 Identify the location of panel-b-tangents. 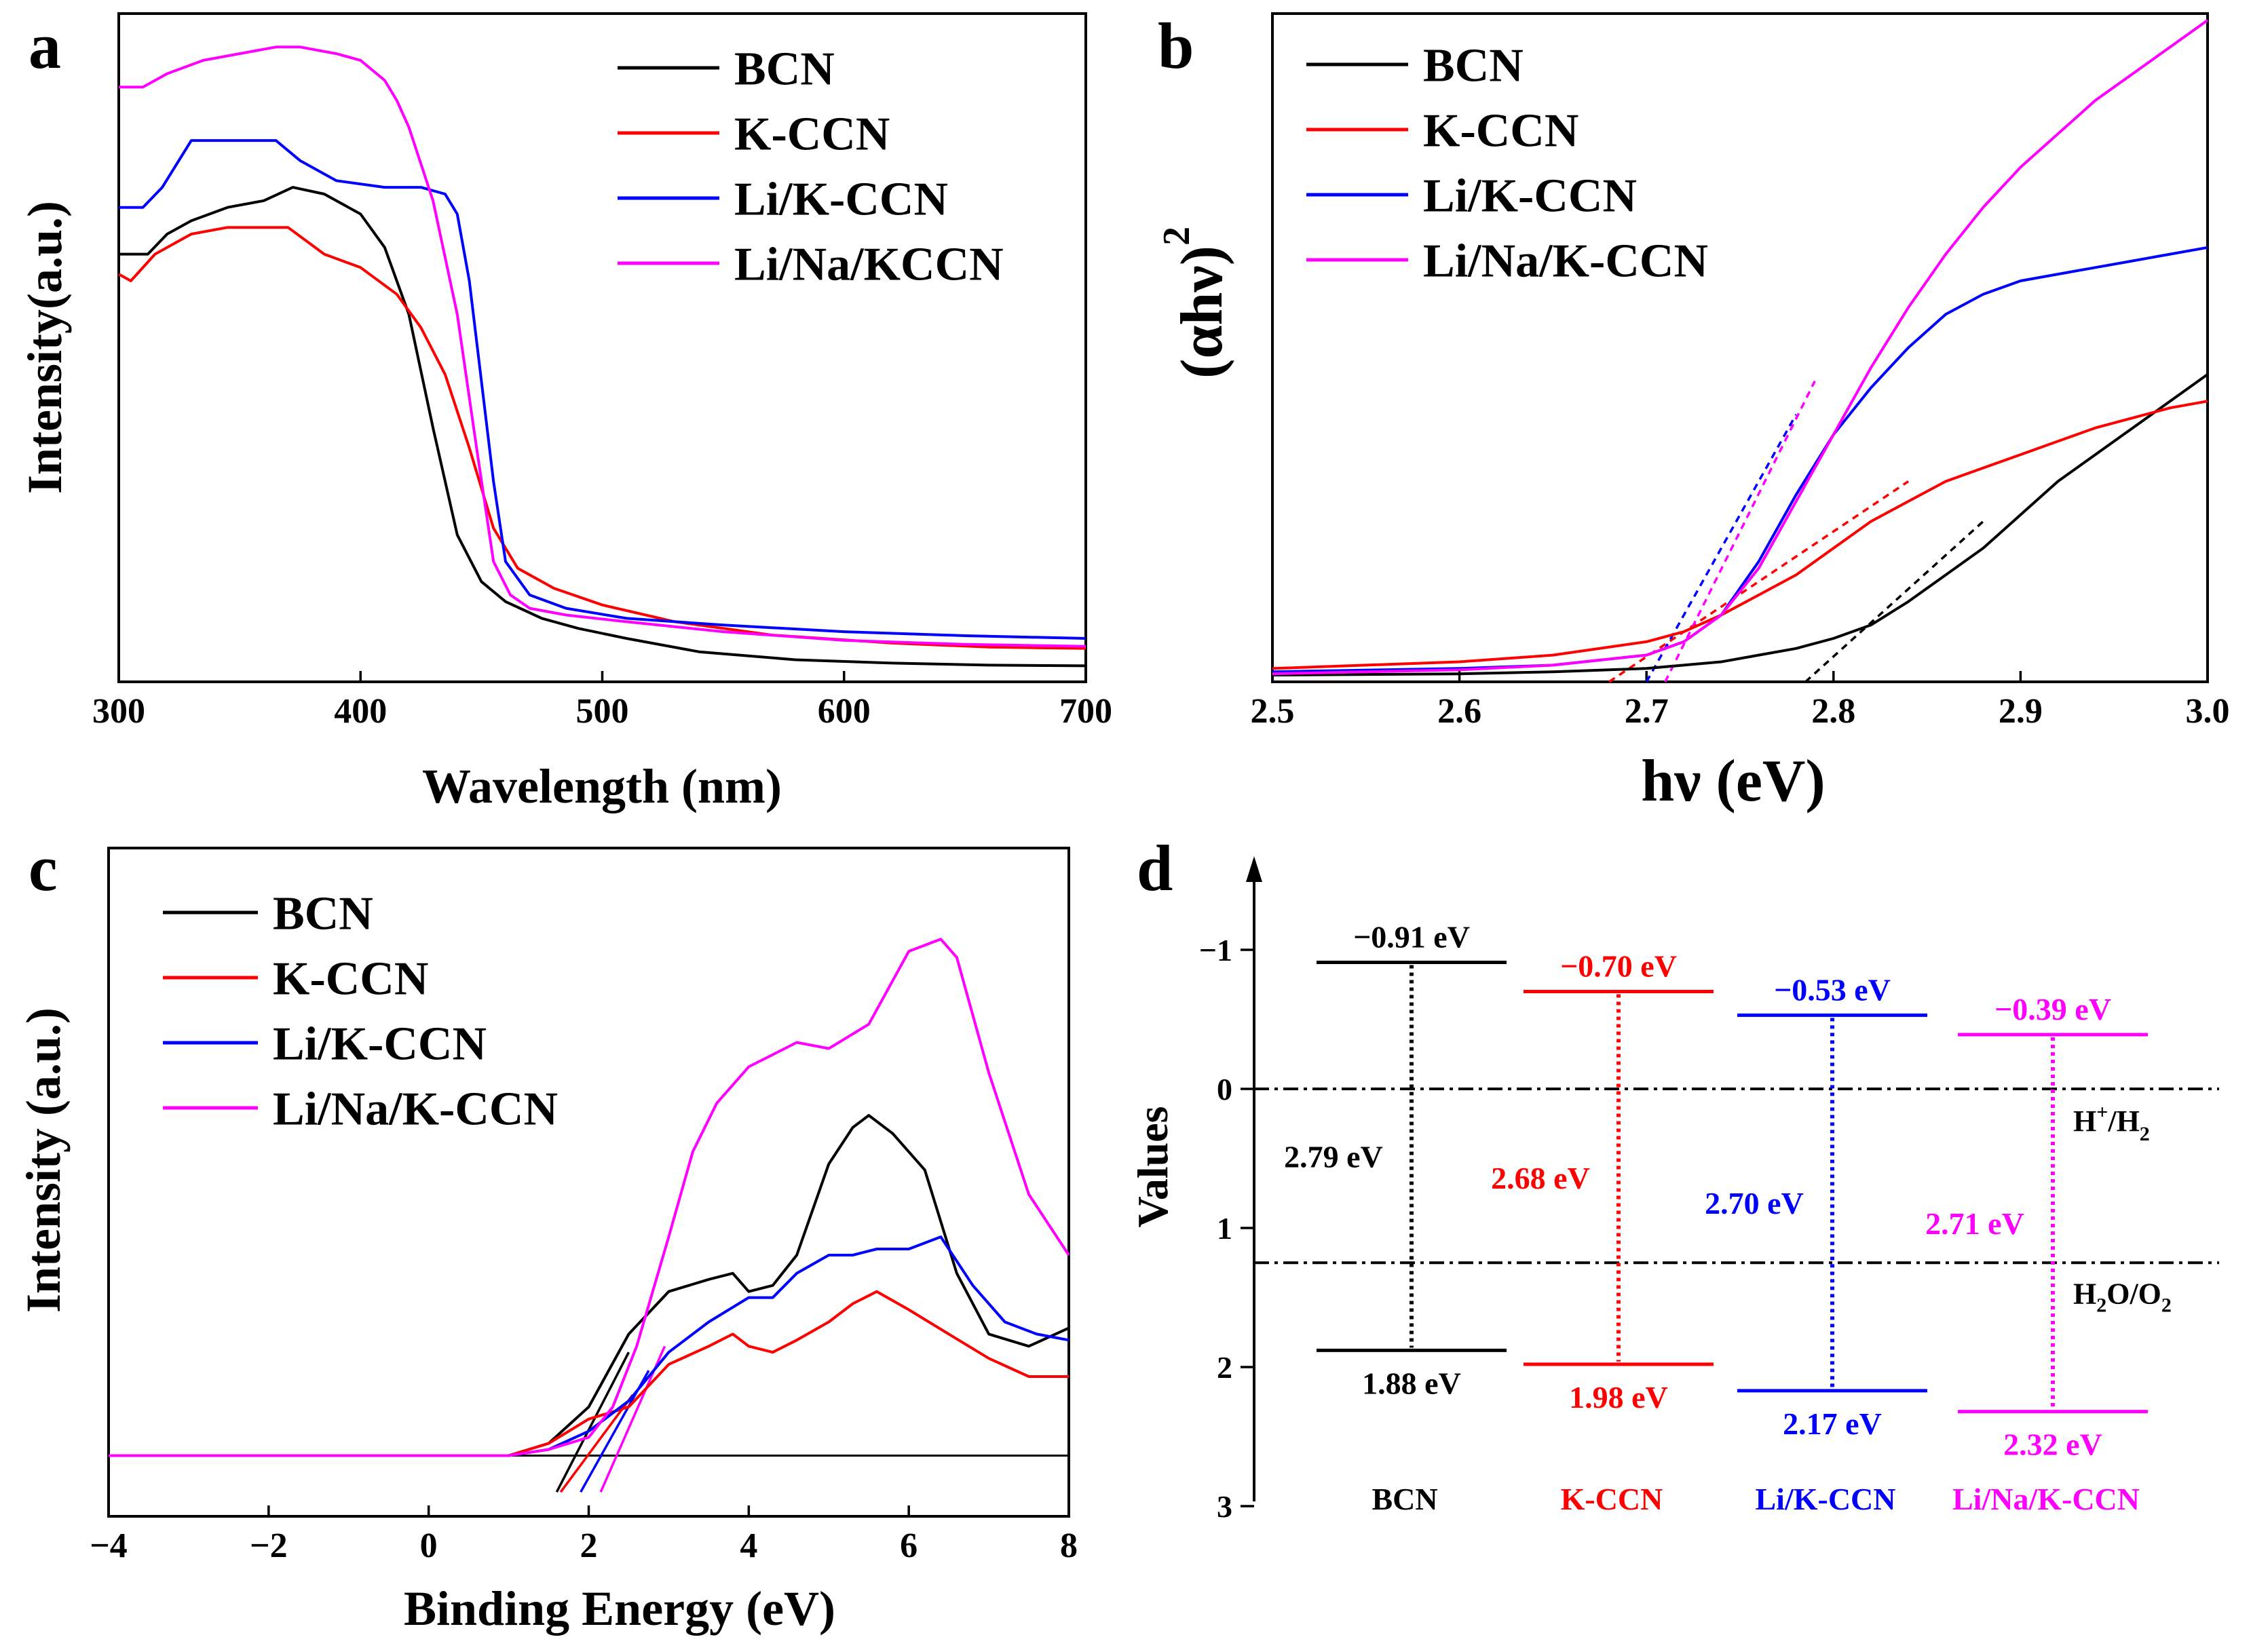
(1796, 531).